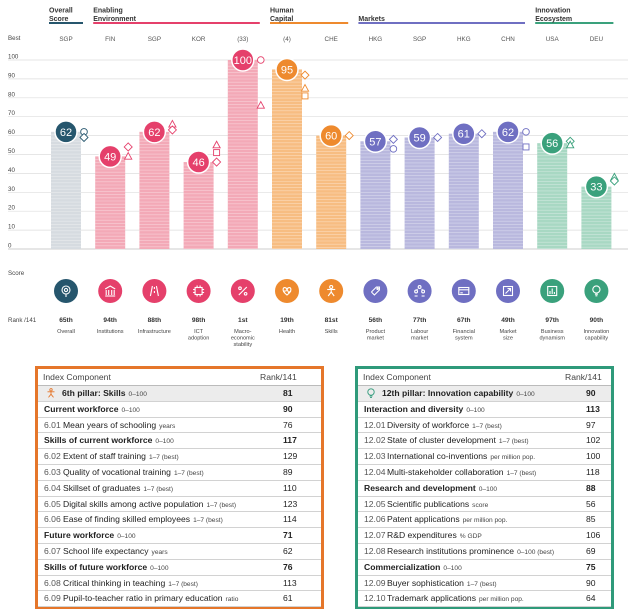  What do you see at coordinates (52, 519) in the screenshot?
I see `component-code: 6.06` at bounding box center [52, 519].